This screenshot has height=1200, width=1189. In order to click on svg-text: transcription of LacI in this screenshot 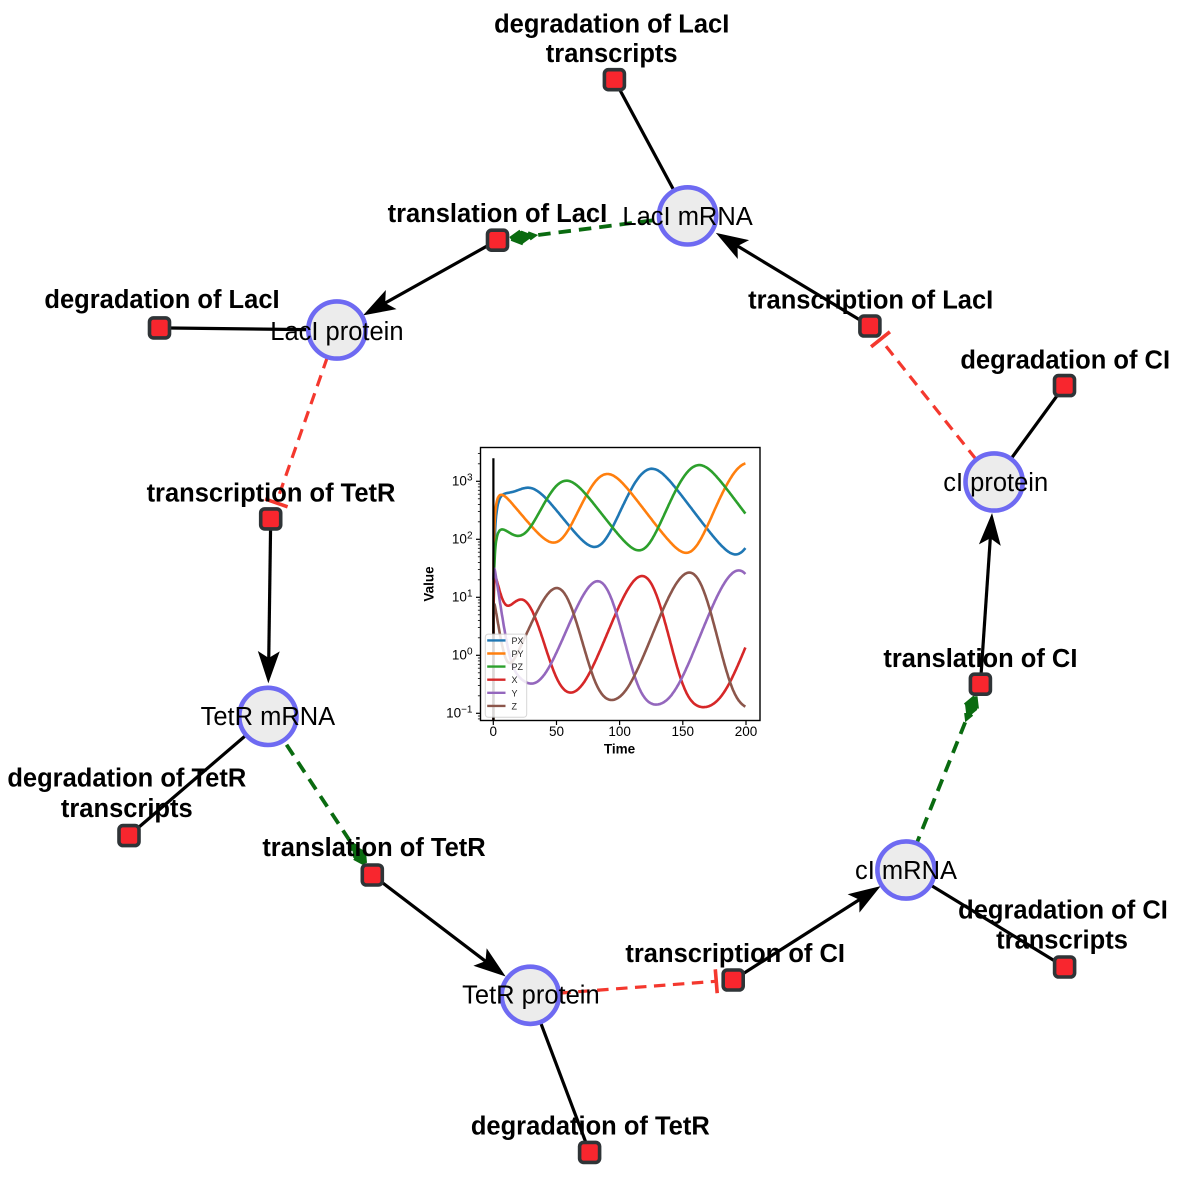, I will do `click(870, 300)`.